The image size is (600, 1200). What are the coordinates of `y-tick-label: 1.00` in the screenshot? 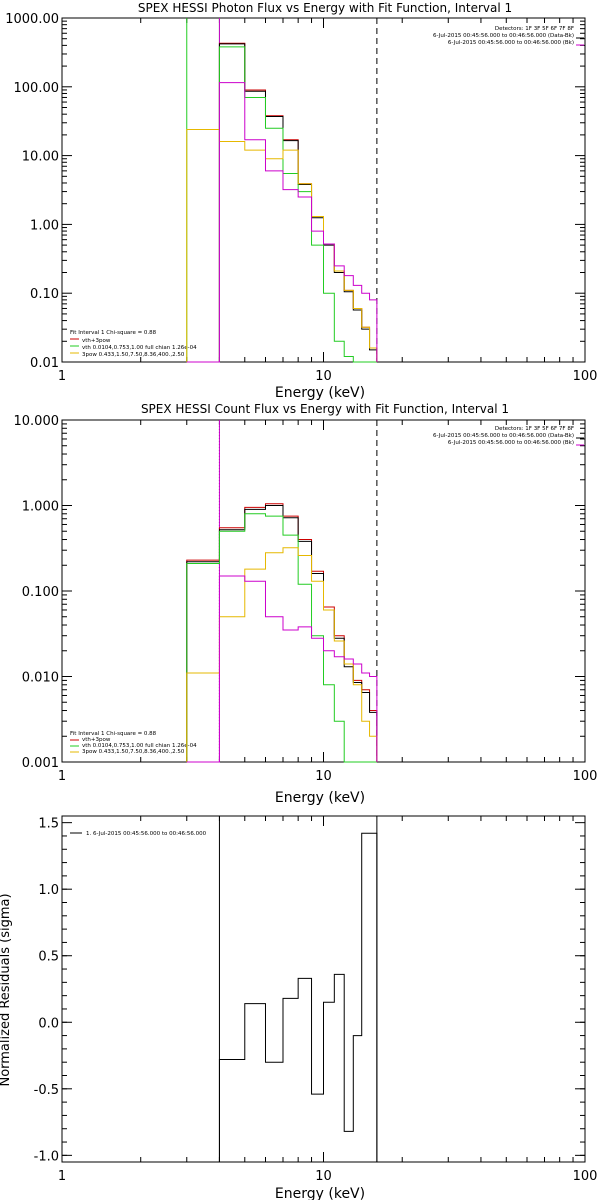 It's located at (44, 225).